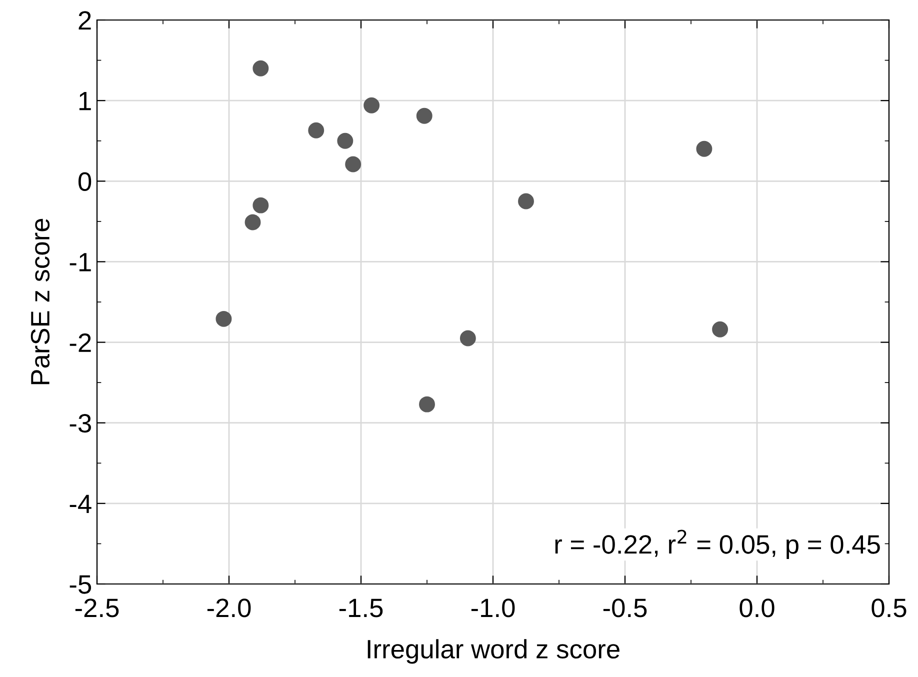 This screenshot has height=677, width=918. Describe the element at coordinates (889, 608) in the screenshot. I see `x-tick-label: 0.5` at that location.